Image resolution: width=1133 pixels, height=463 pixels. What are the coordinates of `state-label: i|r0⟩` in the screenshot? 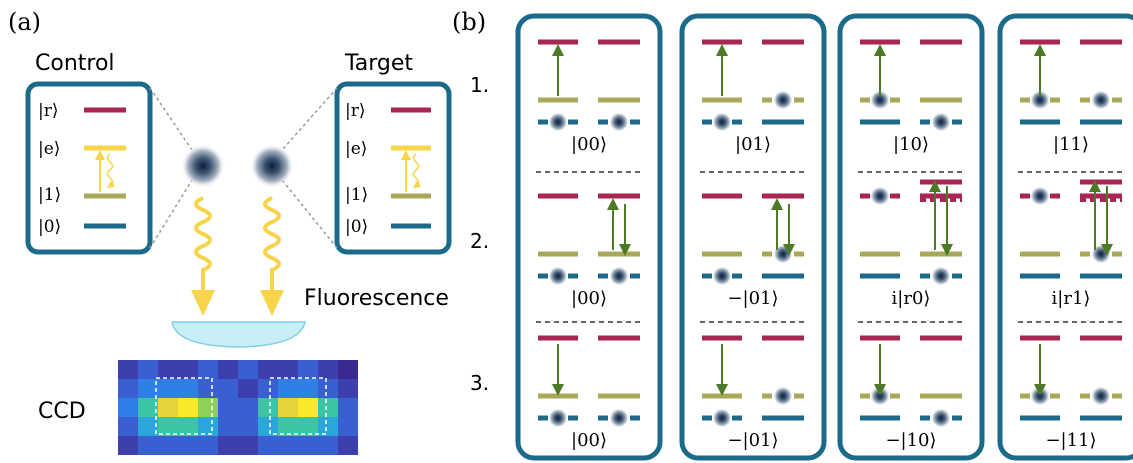 It's located at (911, 298).